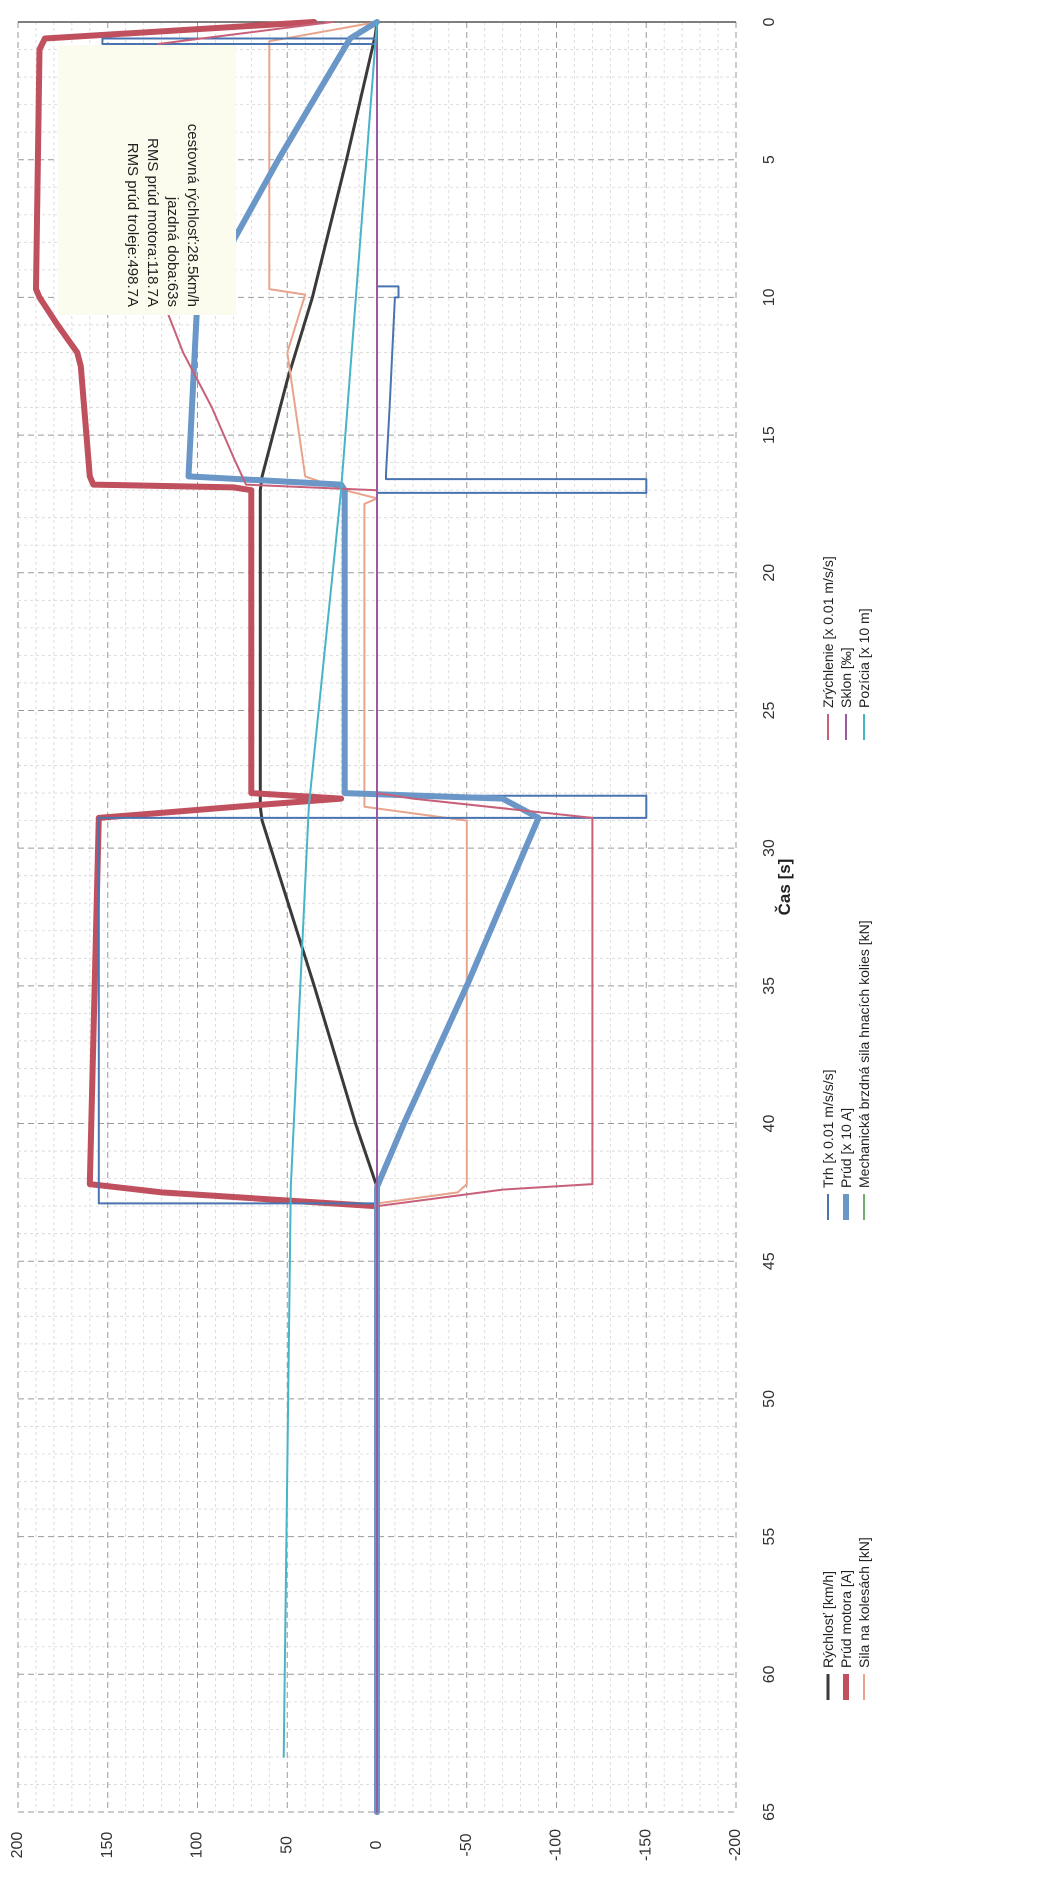 This screenshot has width=1051, height=1899. What do you see at coordinates (769, 1261) in the screenshot?
I see `x-tick-label: 45` at bounding box center [769, 1261].